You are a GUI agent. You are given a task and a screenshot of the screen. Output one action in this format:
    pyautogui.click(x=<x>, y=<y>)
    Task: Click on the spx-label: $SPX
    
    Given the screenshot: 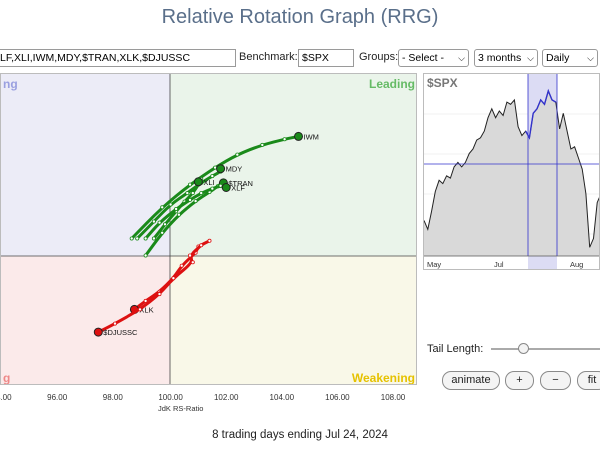 What is the action you would take?
    pyautogui.click(x=442, y=83)
    